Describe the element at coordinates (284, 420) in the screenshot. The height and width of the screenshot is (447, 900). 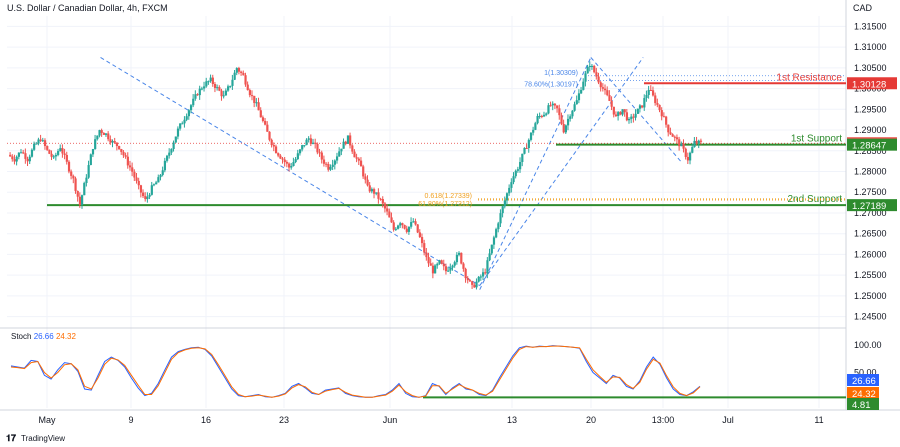
I see `time-tick-label: 23` at that location.